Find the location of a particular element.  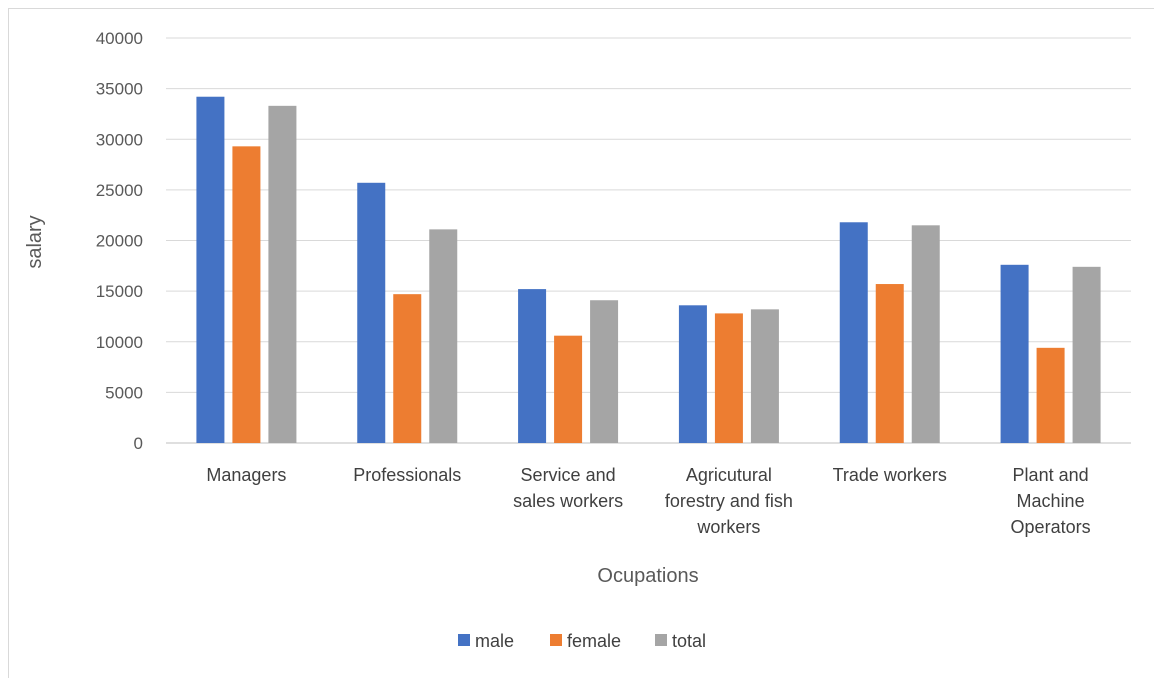

legend-item-female: female is located at coordinates (585, 641).